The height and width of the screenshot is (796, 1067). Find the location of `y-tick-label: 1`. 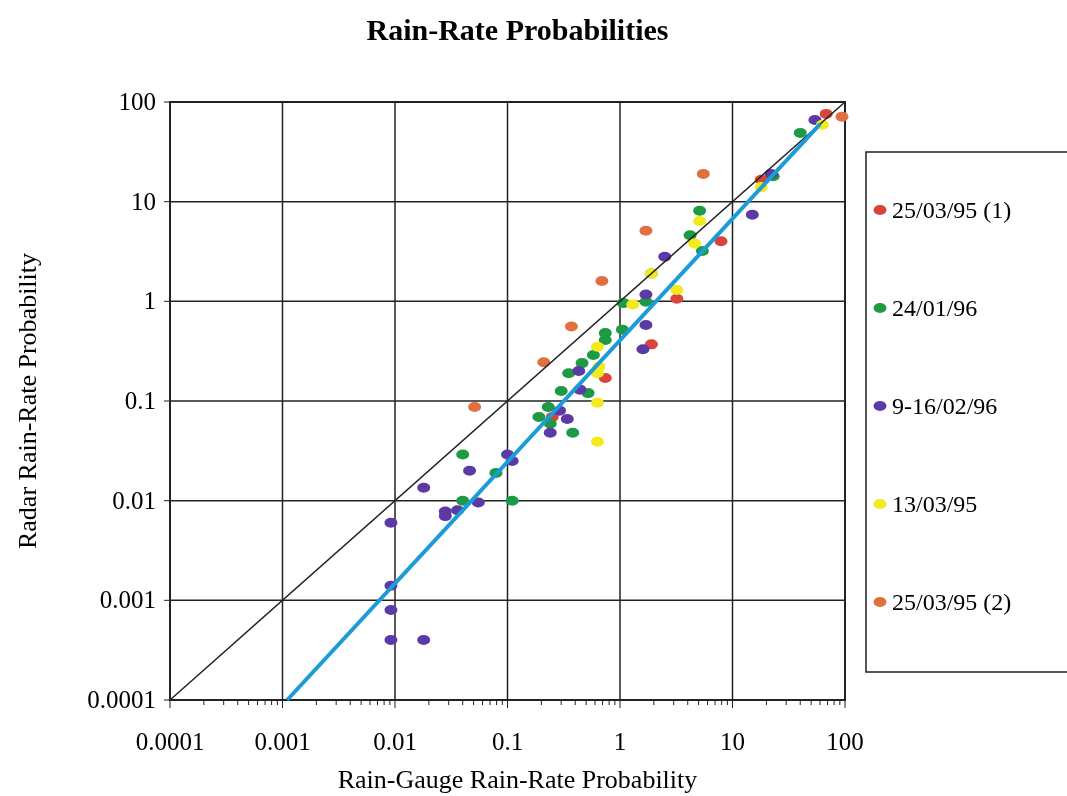

y-tick-label: 1 is located at coordinates (149, 301).